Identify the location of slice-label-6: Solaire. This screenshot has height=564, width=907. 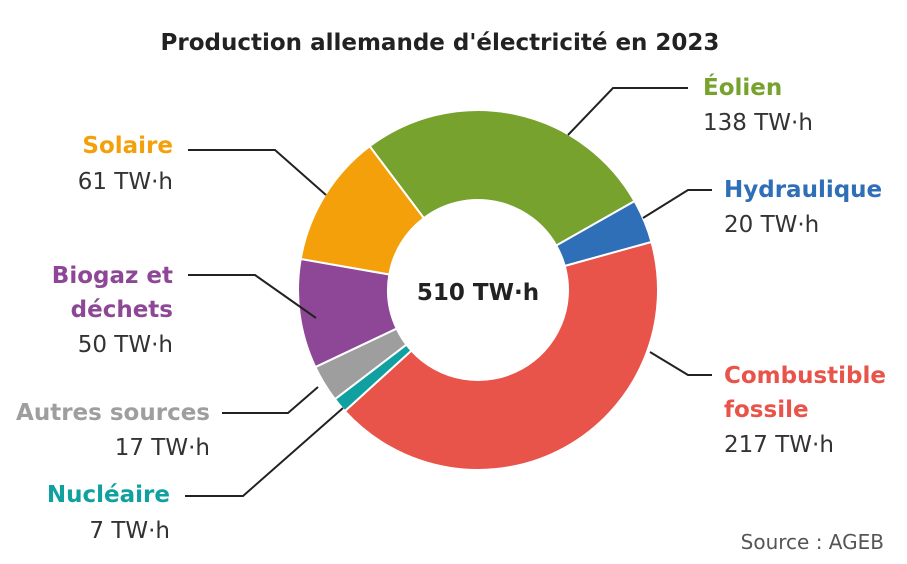
(127, 146).